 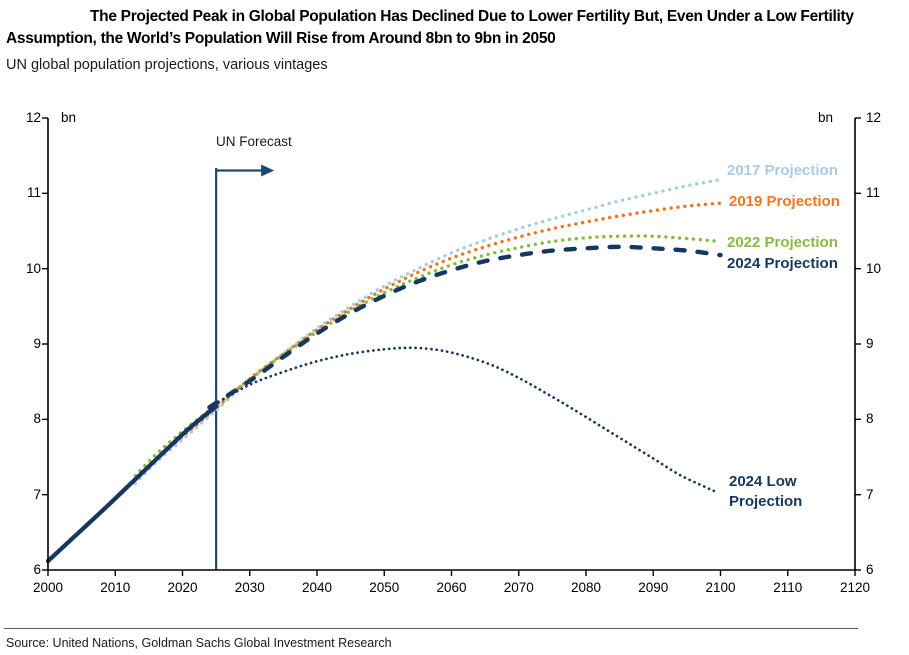 I want to click on y-tick-label-left-7: 7, so click(x=37, y=494).